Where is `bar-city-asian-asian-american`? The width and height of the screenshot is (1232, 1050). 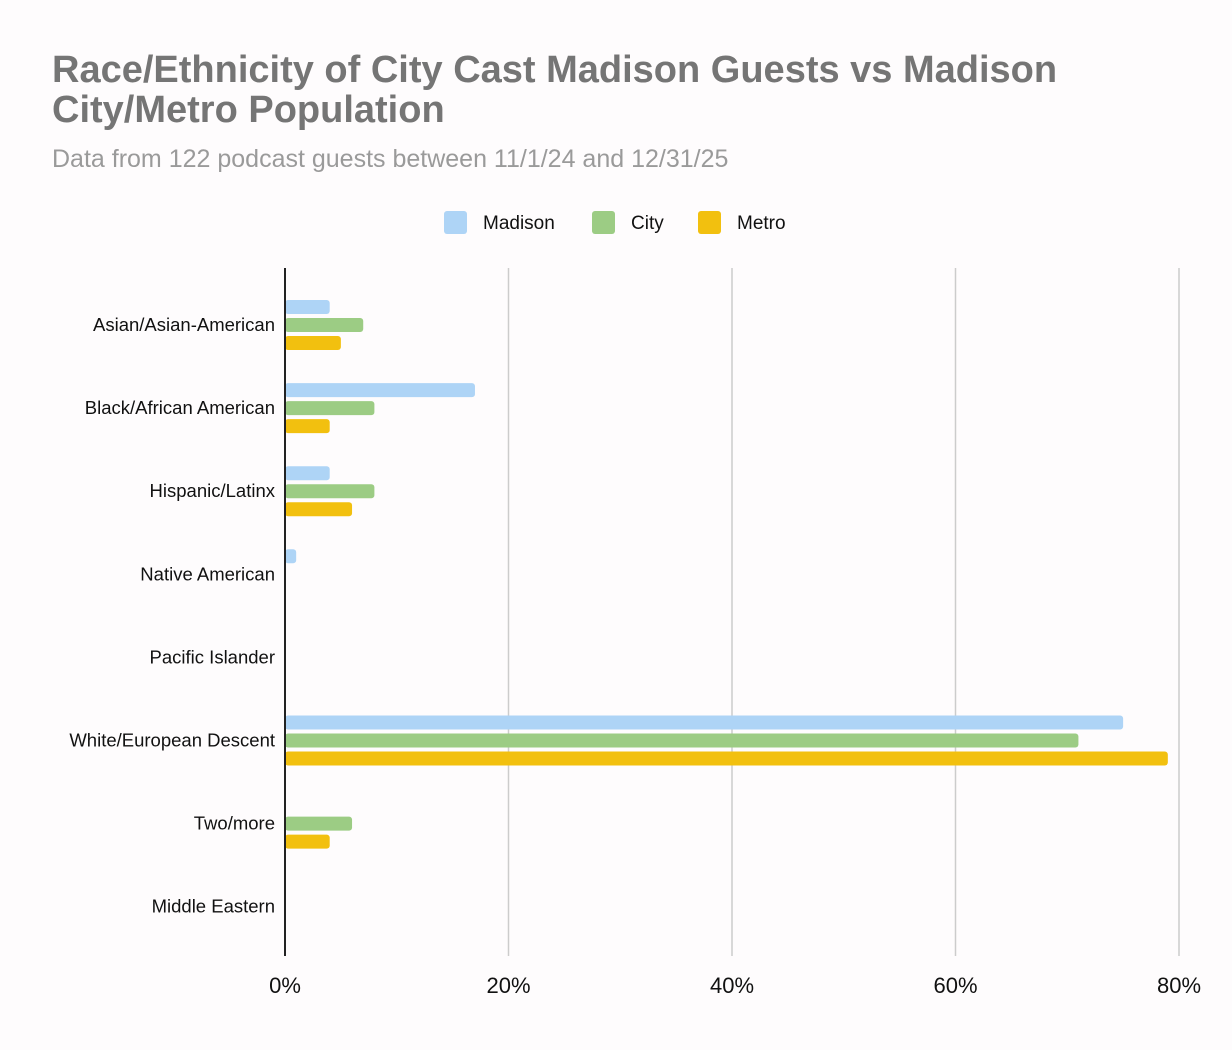
bar-city-asian-asian-american is located at coordinates (324, 325).